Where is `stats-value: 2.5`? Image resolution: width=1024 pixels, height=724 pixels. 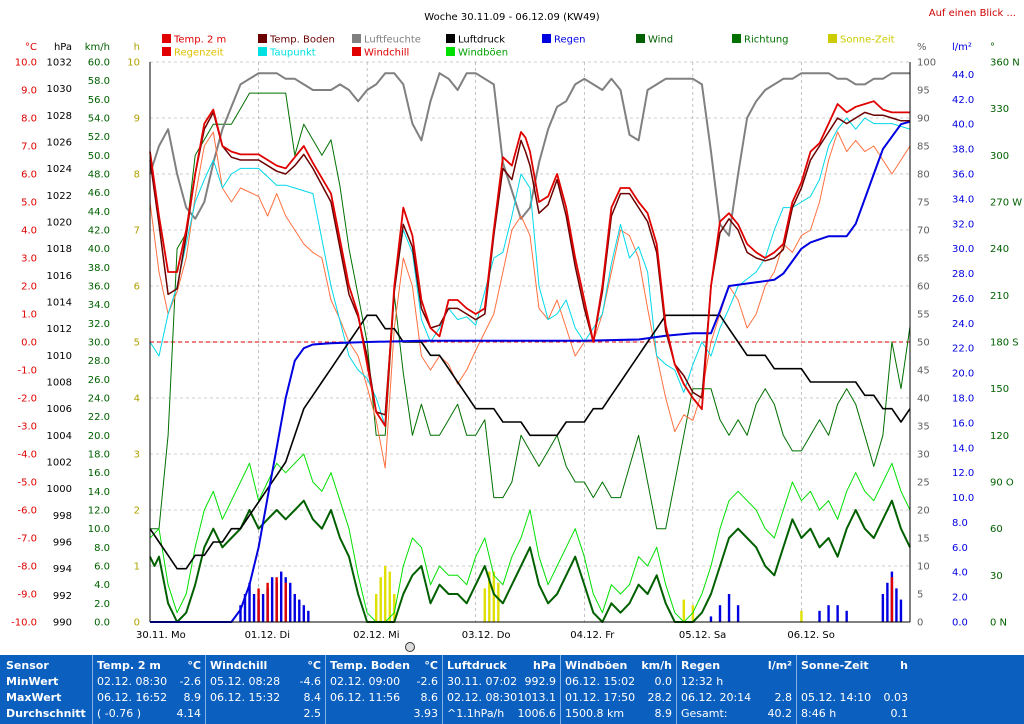
stats-value: 2.5 is located at coordinates (312, 713).